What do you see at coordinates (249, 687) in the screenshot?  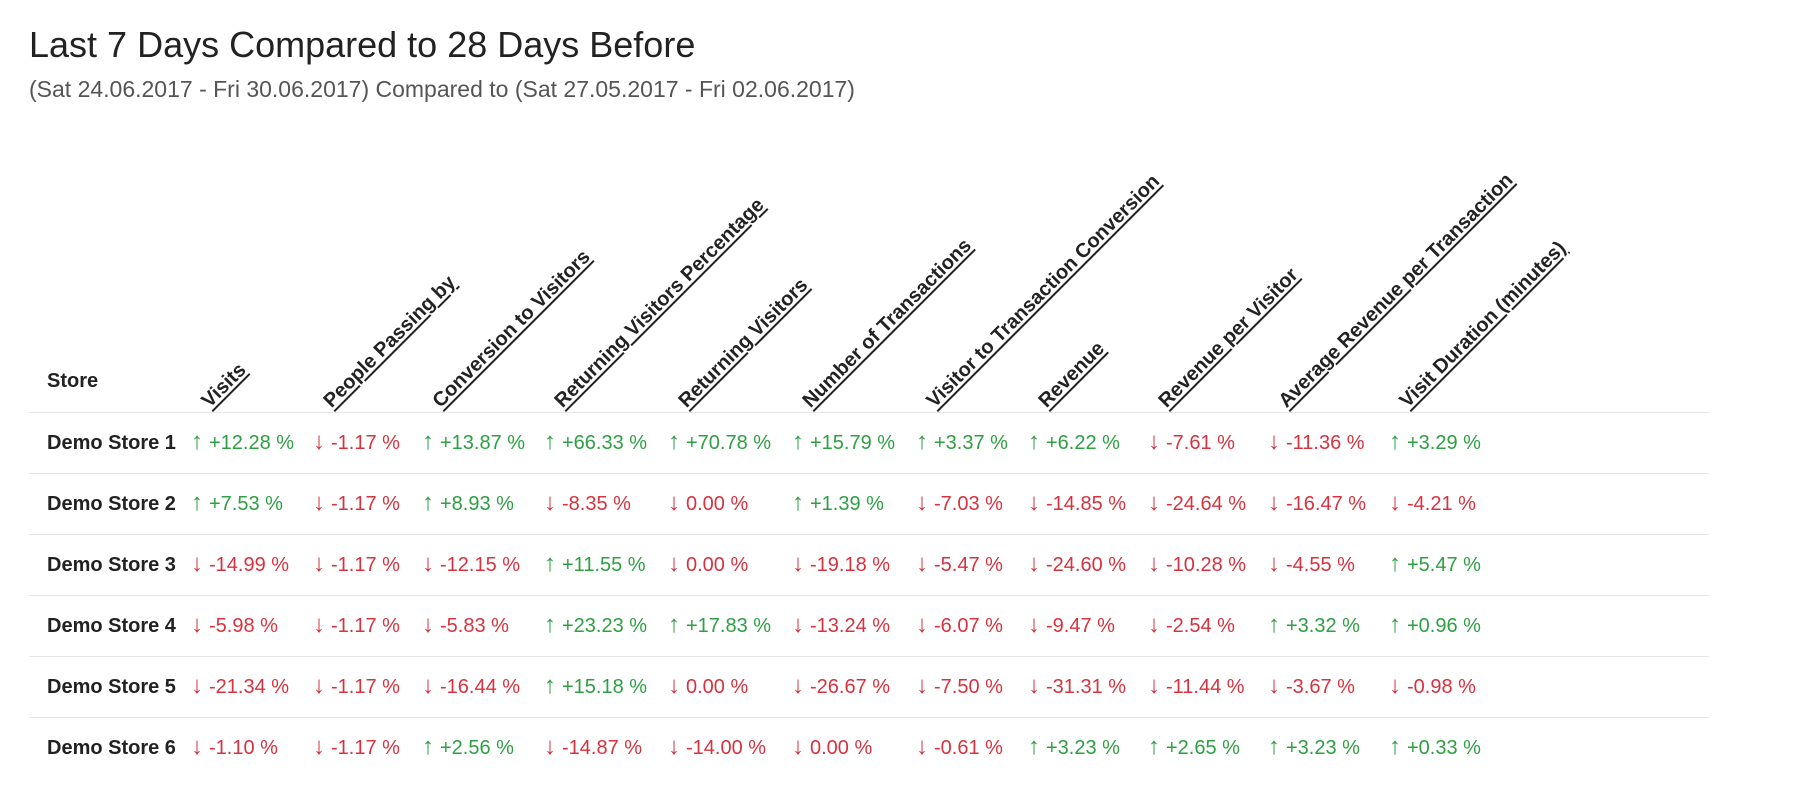 I see `metric-change-value: -21.34 %` at bounding box center [249, 687].